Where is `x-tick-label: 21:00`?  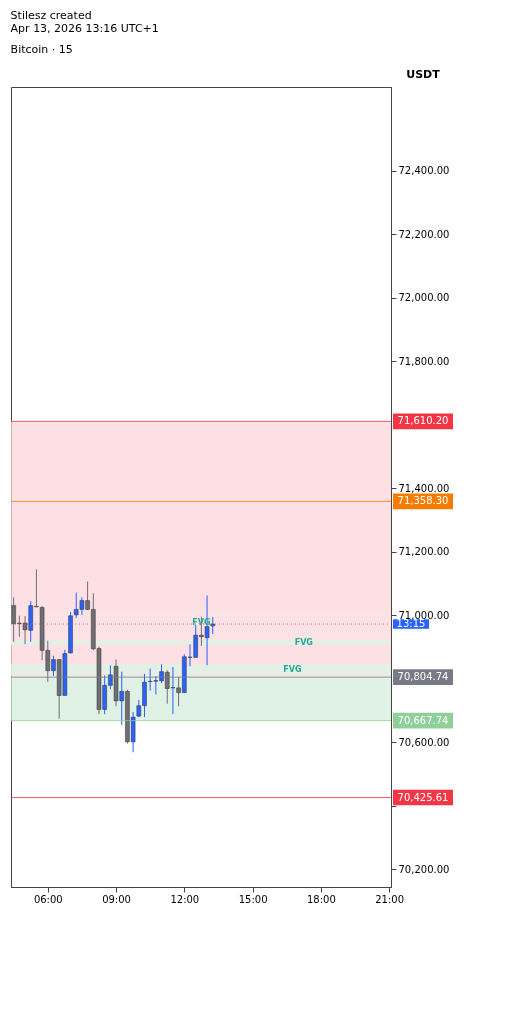
x-tick-label: 21:00 is located at coordinates (390, 899).